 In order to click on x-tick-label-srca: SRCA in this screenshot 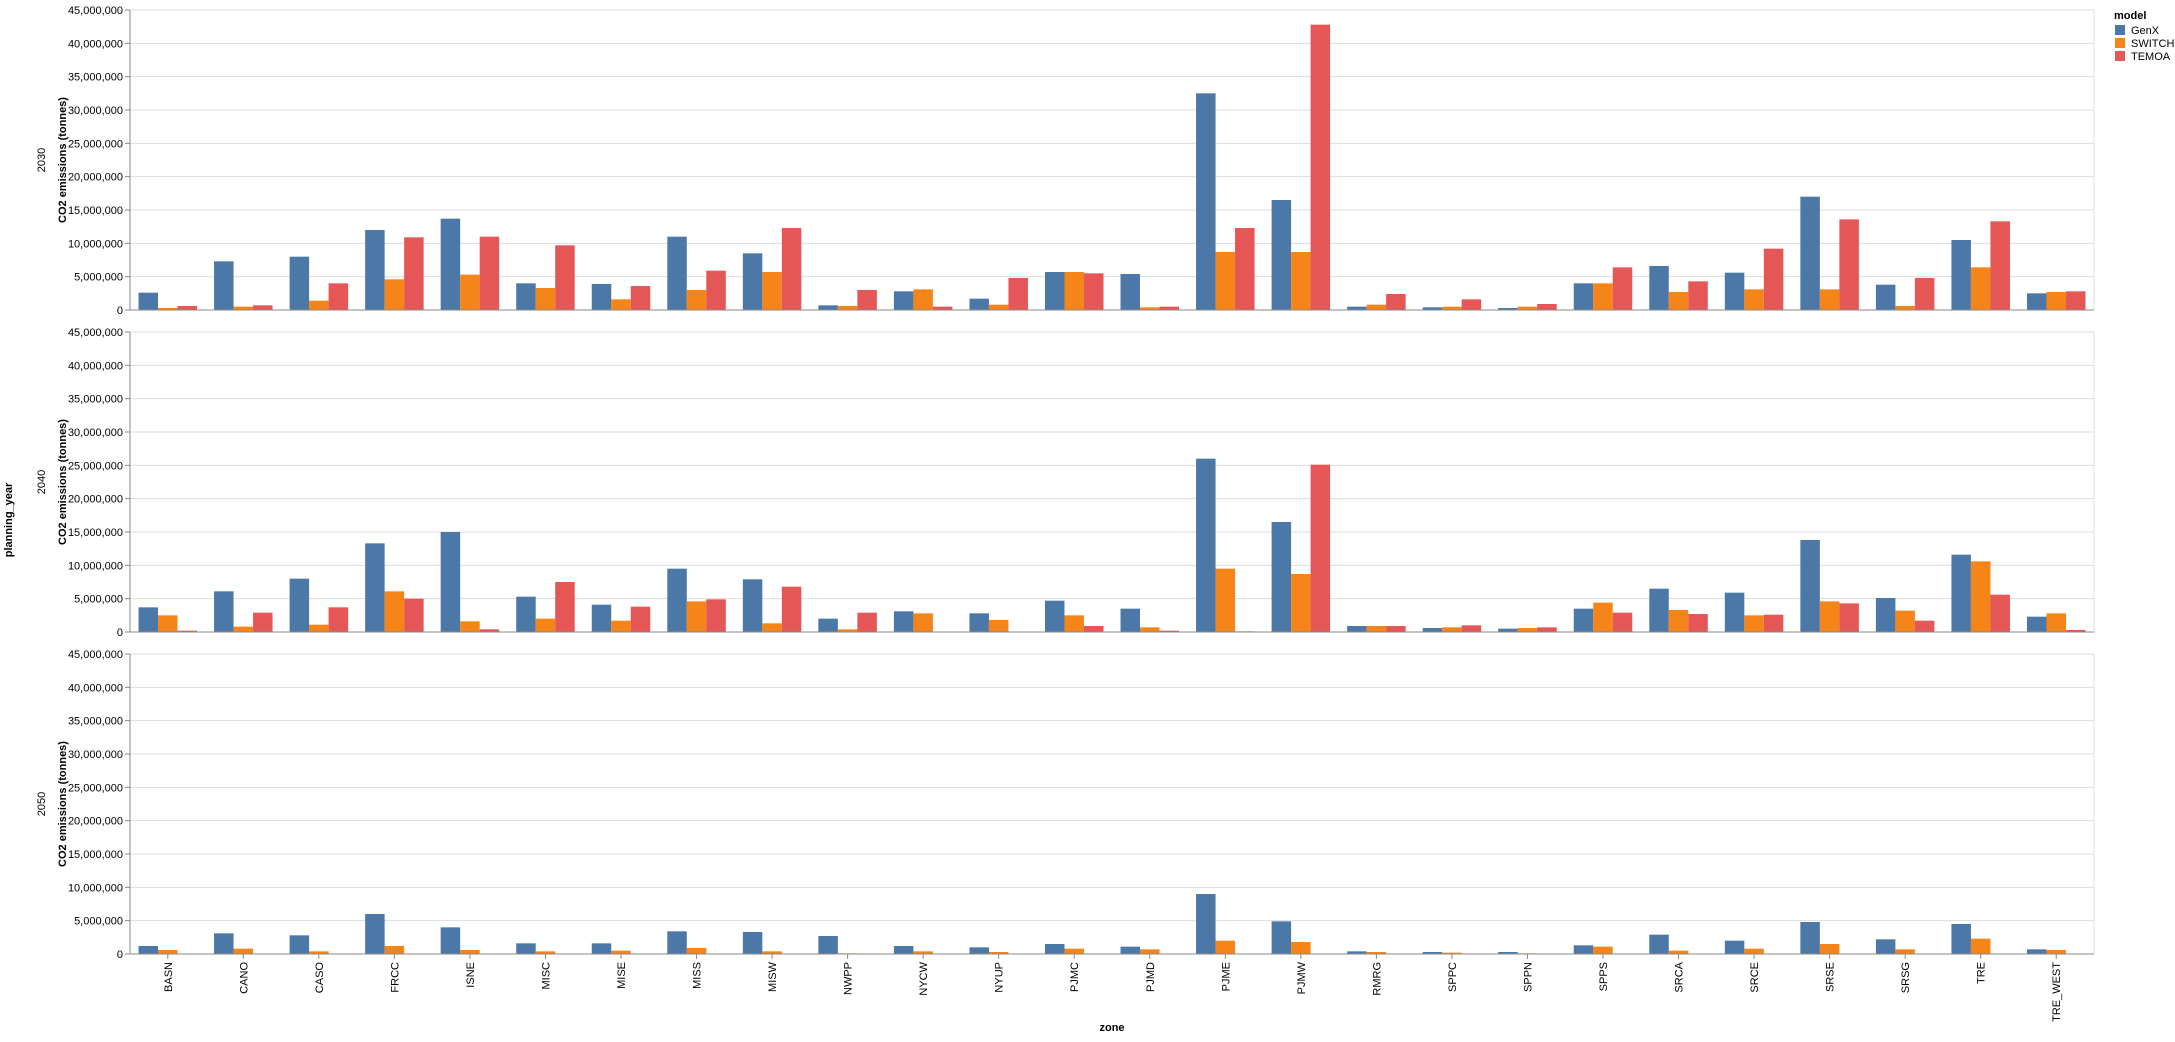, I will do `click(1680, 976)`.